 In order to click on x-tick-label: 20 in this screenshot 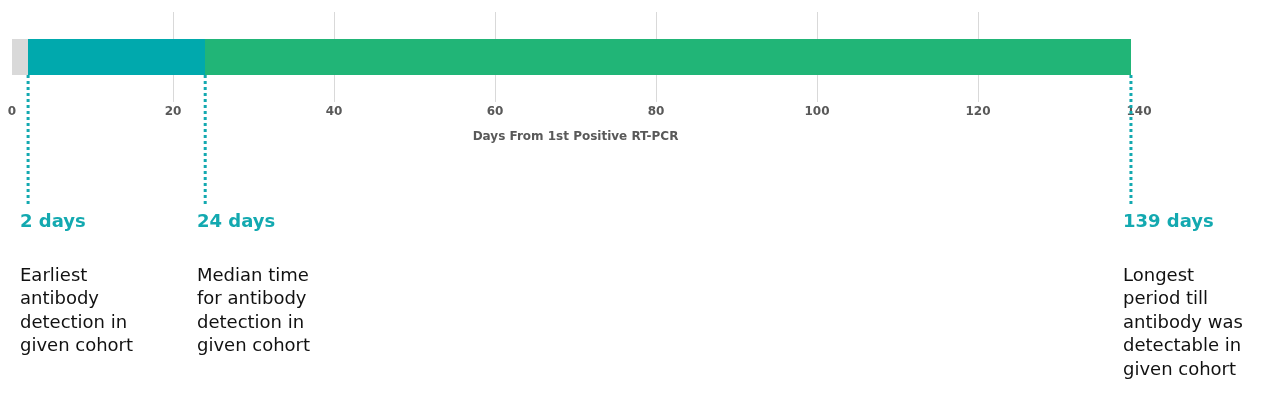, I will do `click(173, 111)`.